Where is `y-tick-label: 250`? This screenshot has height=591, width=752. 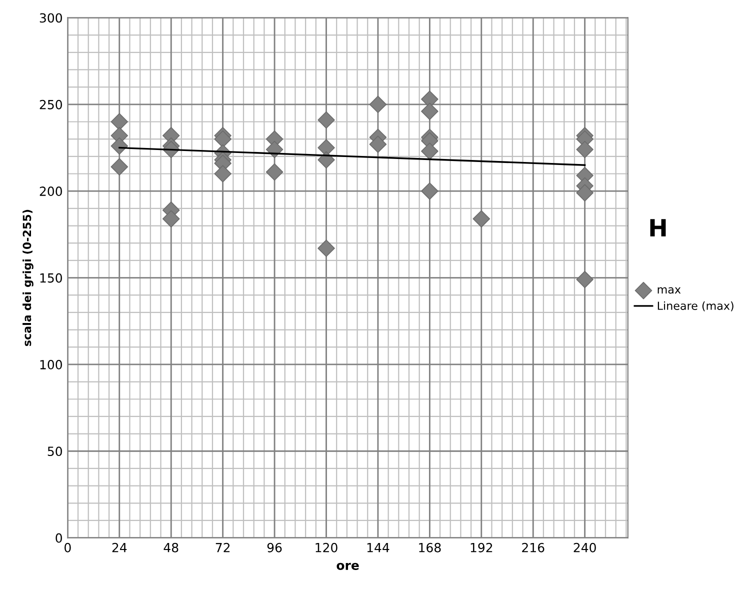 y-tick-label: 250 is located at coordinates (51, 105).